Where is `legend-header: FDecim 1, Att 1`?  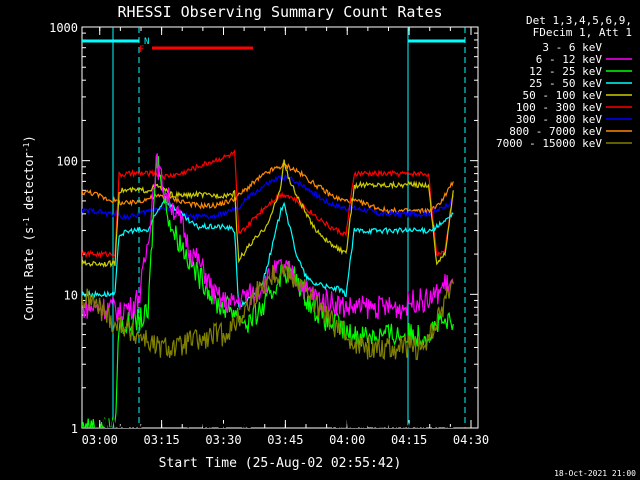 legend-header: FDecim 1, Att 1 is located at coordinates (582, 32).